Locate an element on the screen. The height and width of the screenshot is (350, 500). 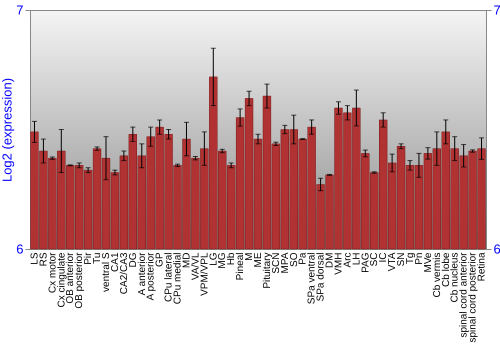
x-tick-label: Pituitary is located at coordinates (267, 270).